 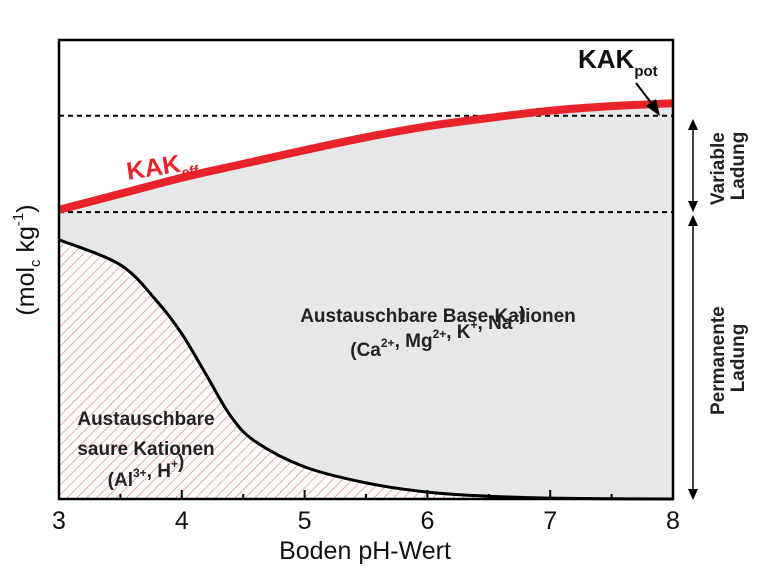 I want to click on kak-eff-sub: eff, so click(x=190, y=171).